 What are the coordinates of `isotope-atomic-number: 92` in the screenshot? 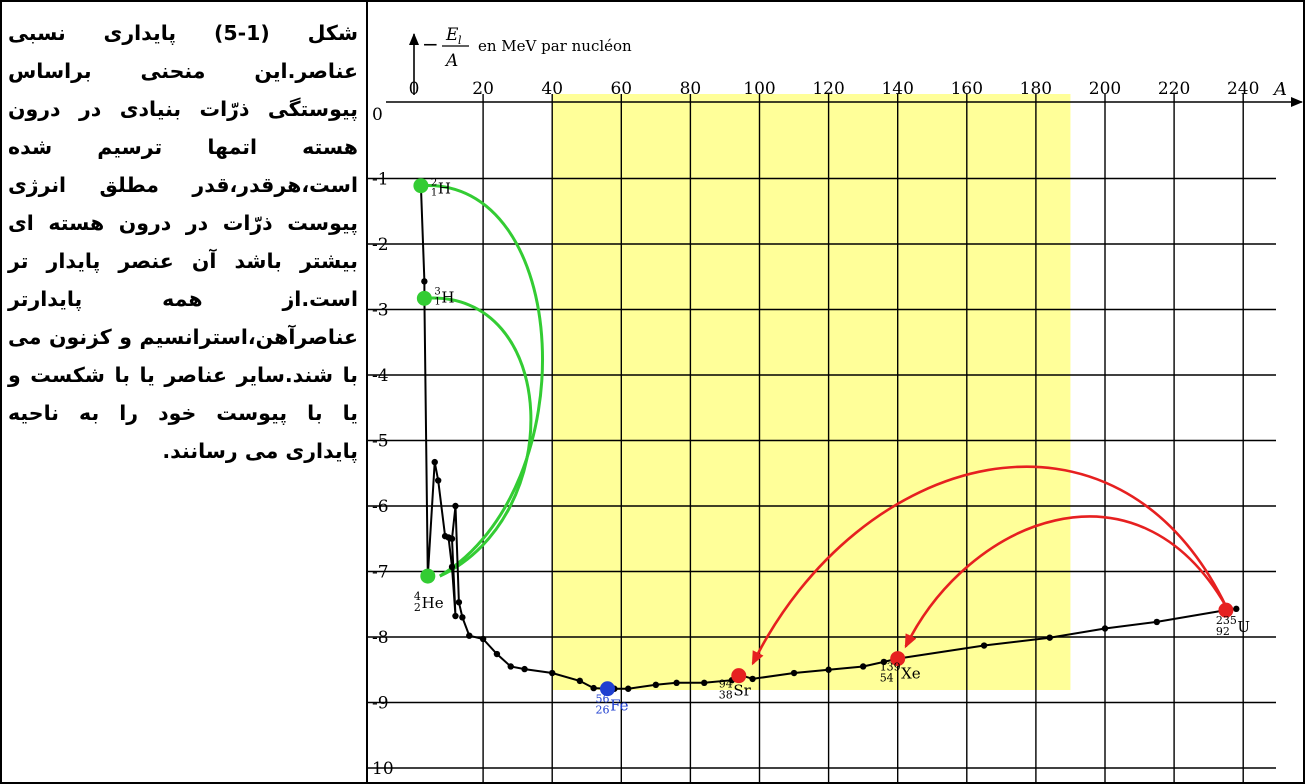 It's located at (1223, 631).